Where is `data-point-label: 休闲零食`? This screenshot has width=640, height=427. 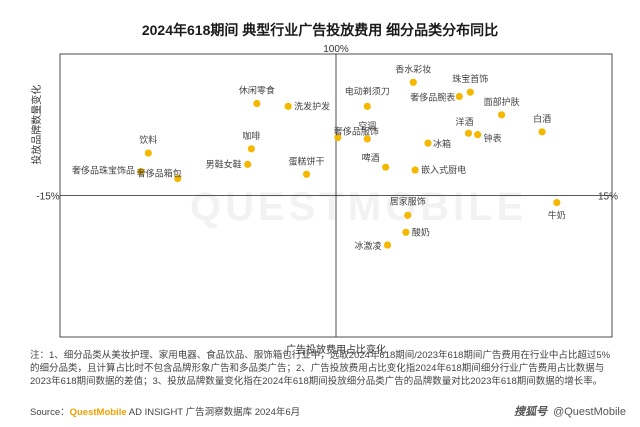 data-point-label: 休闲零食 is located at coordinates (257, 90).